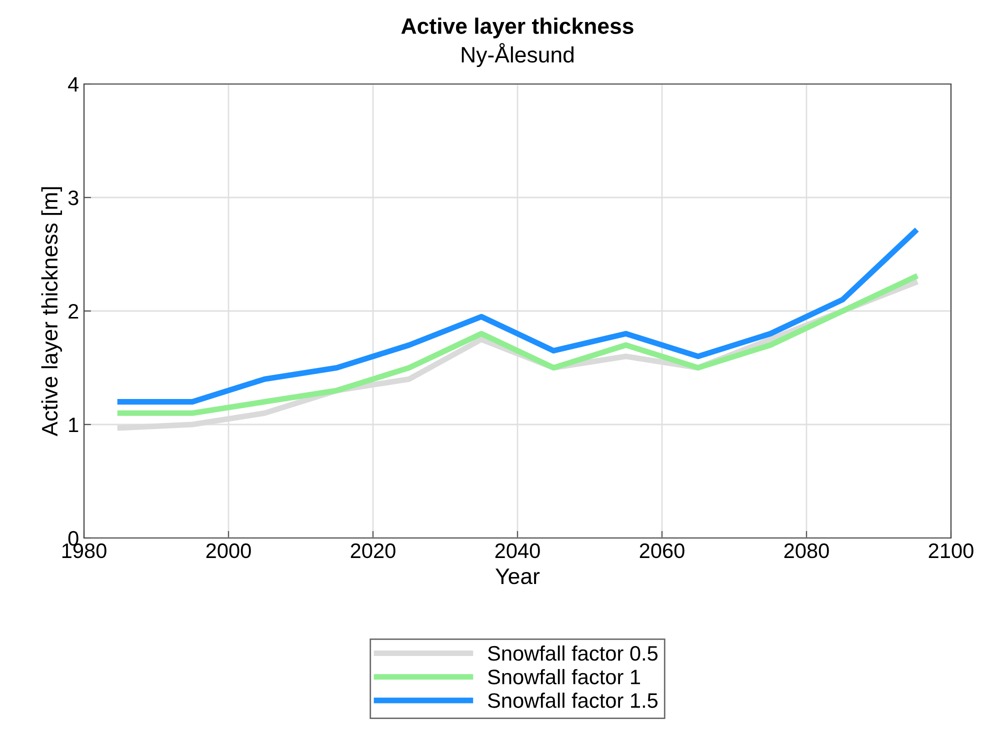  Describe the element at coordinates (573, 700) in the screenshot. I see `legend-label: Snowfall factor 1.5` at that location.